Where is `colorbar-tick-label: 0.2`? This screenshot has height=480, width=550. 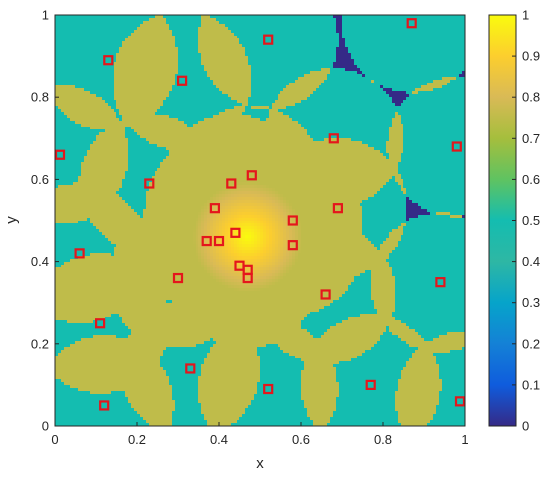 colorbar-tick-label: 0.2 is located at coordinates (531, 343).